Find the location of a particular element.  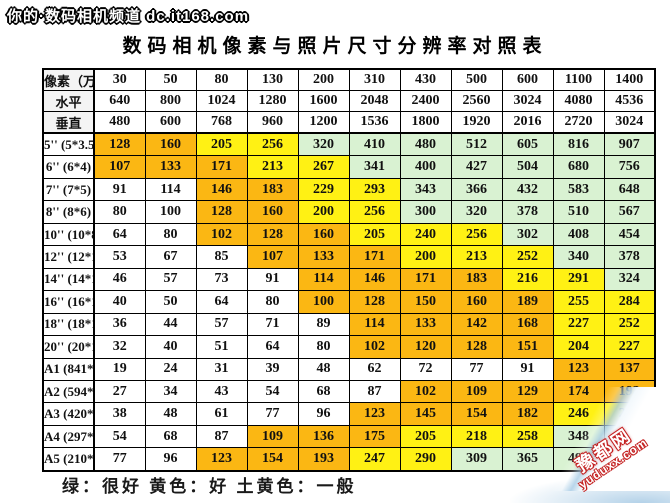

header-value-cell: 1024 is located at coordinates (221, 101).